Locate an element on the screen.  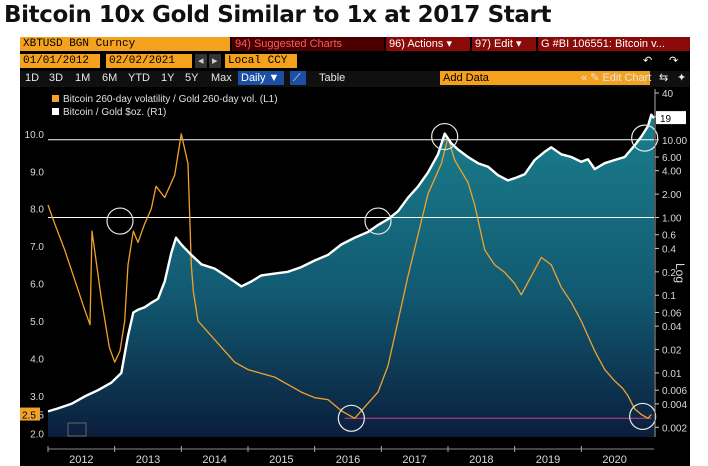
x-tick-label: 2012 is located at coordinates (81, 460).